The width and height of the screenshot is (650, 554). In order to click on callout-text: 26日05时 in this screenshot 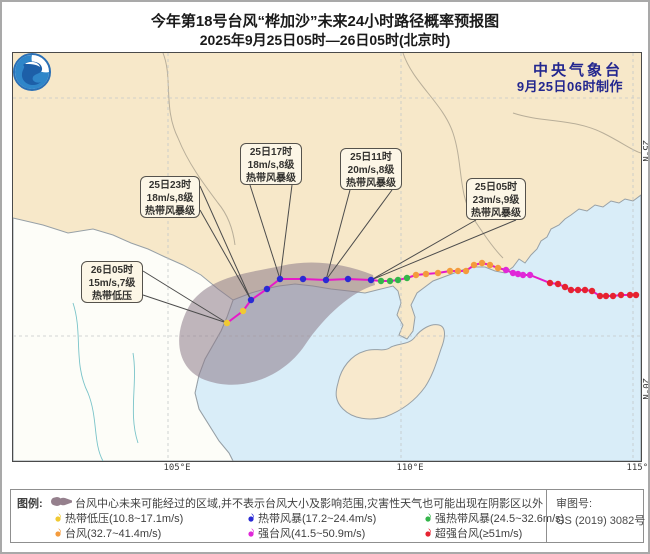, I will do `click(112, 270)`.